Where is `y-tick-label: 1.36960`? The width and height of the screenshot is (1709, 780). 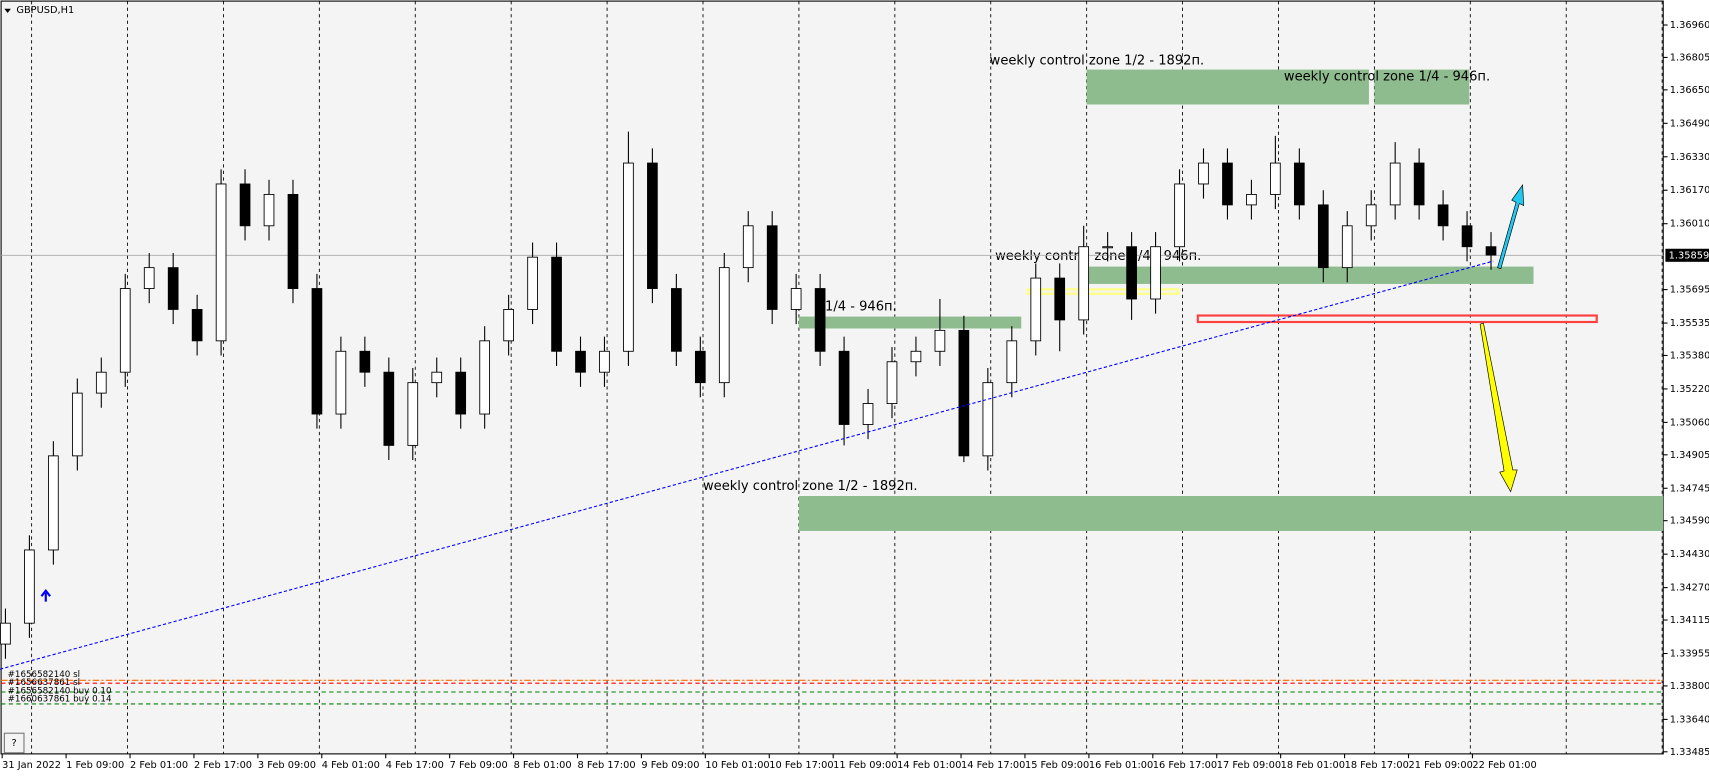 y-tick-label: 1.36960 is located at coordinates (1689, 25).